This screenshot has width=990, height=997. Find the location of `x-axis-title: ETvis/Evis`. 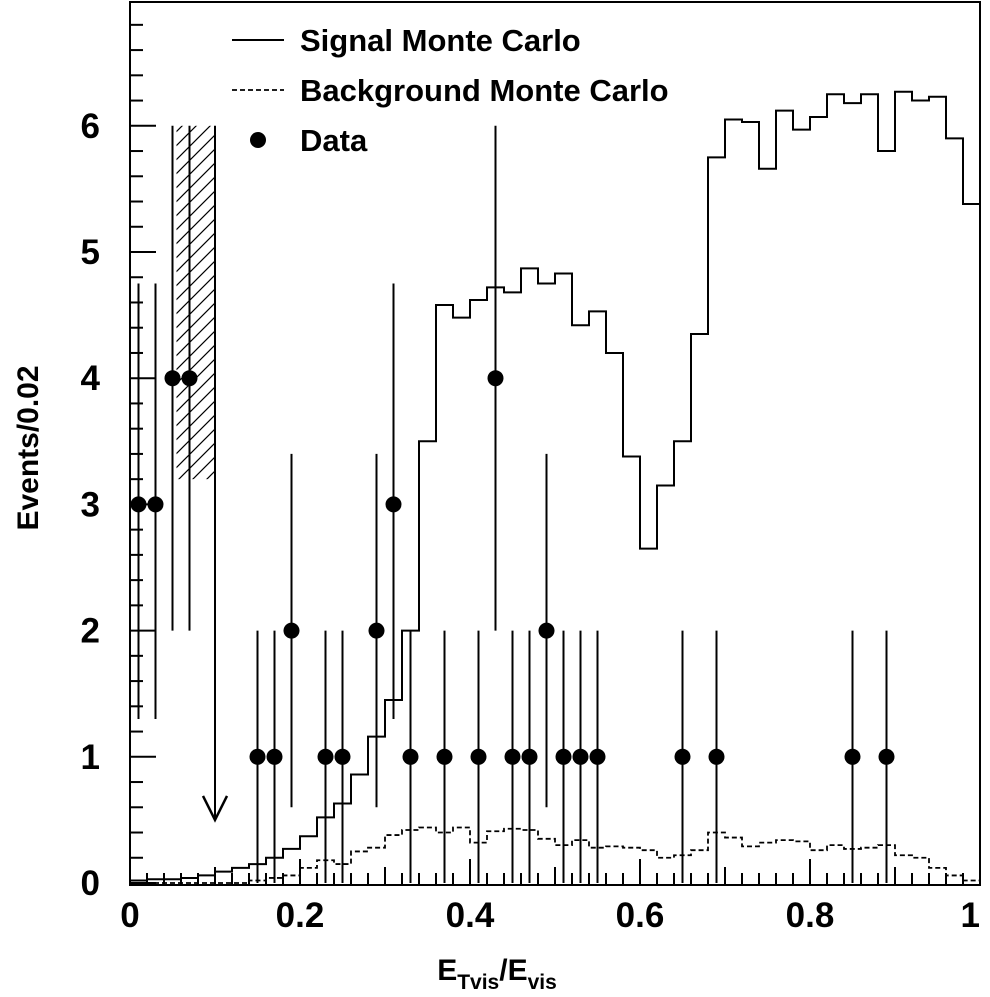

x-axis-title: ETvis/Evis is located at coordinates (497, 974).